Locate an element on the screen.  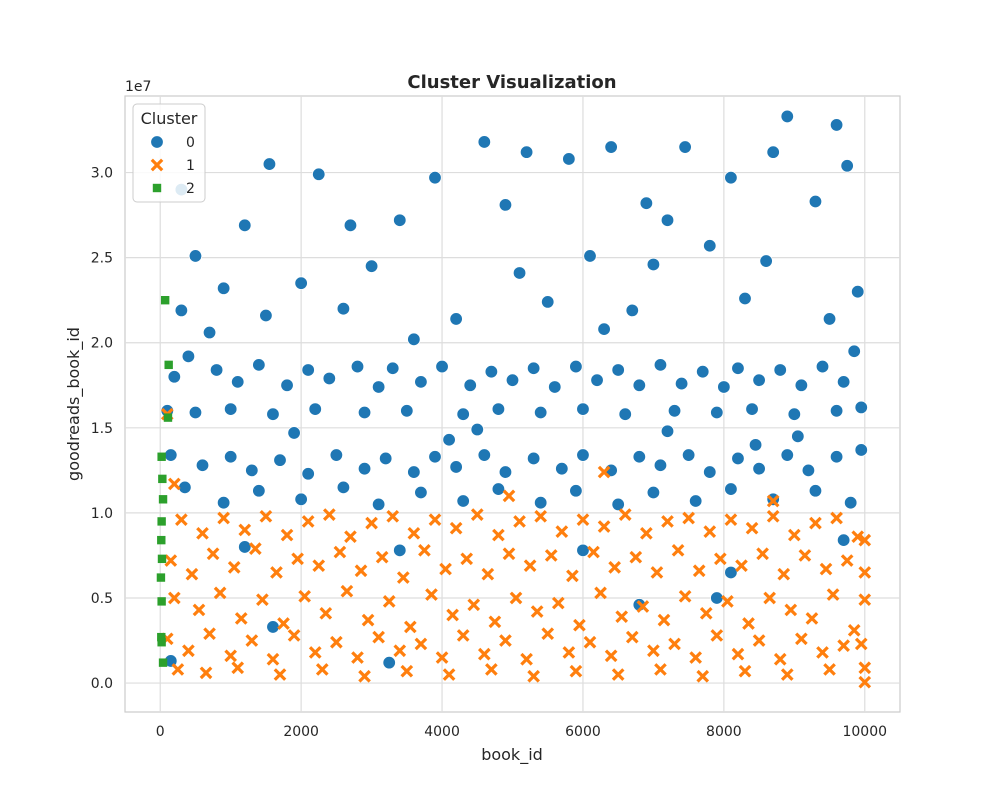
x-tick-label: 8000 is located at coordinates (724, 732).